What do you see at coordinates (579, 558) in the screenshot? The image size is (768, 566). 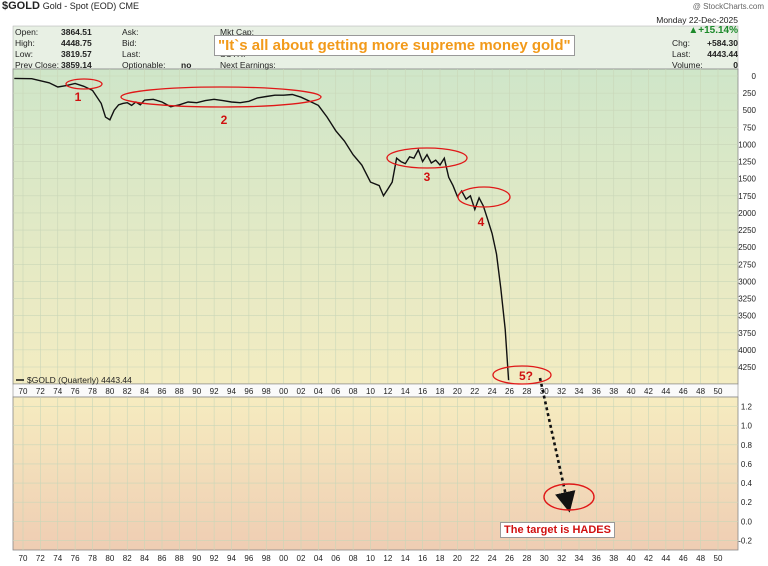 I see `x-tick-label: 34` at bounding box center [579, 558].